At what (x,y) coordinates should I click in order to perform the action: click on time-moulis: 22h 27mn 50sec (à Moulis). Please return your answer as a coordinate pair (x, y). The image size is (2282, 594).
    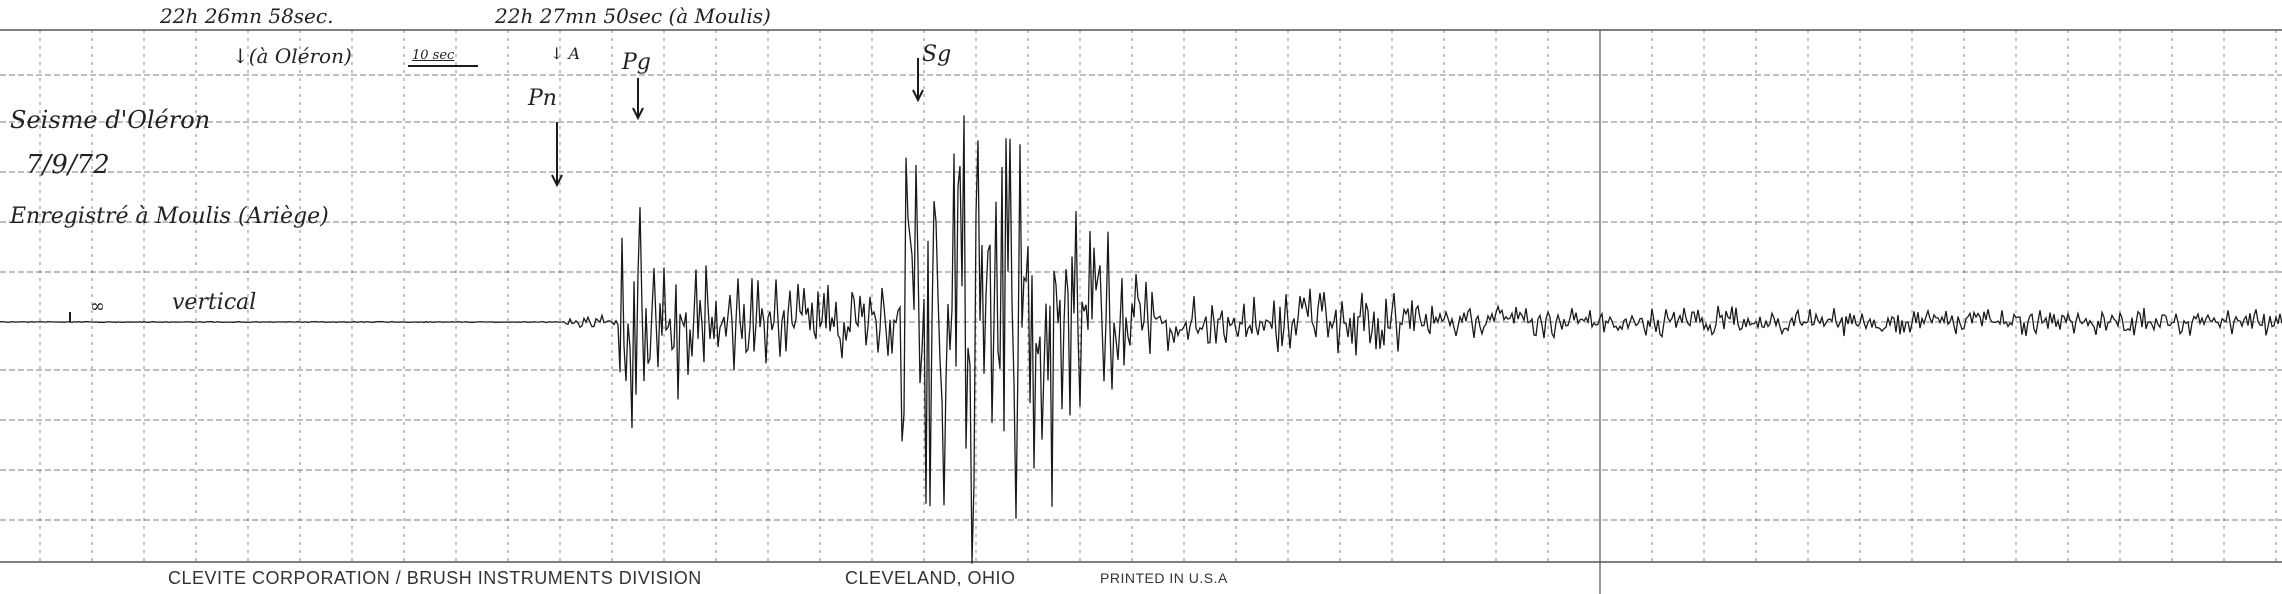
    Looking at the image, I should click on (633, 16).